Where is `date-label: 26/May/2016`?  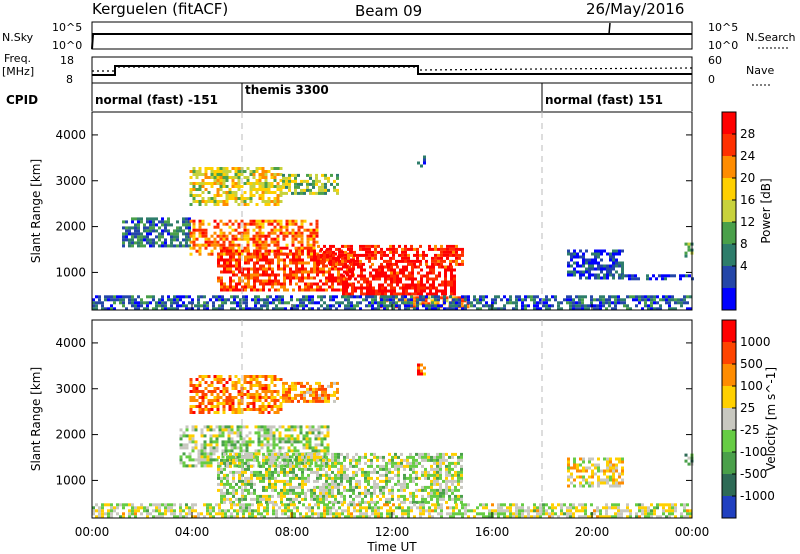
date-label: 26/May/2016 is located at coordinates (635, 9).